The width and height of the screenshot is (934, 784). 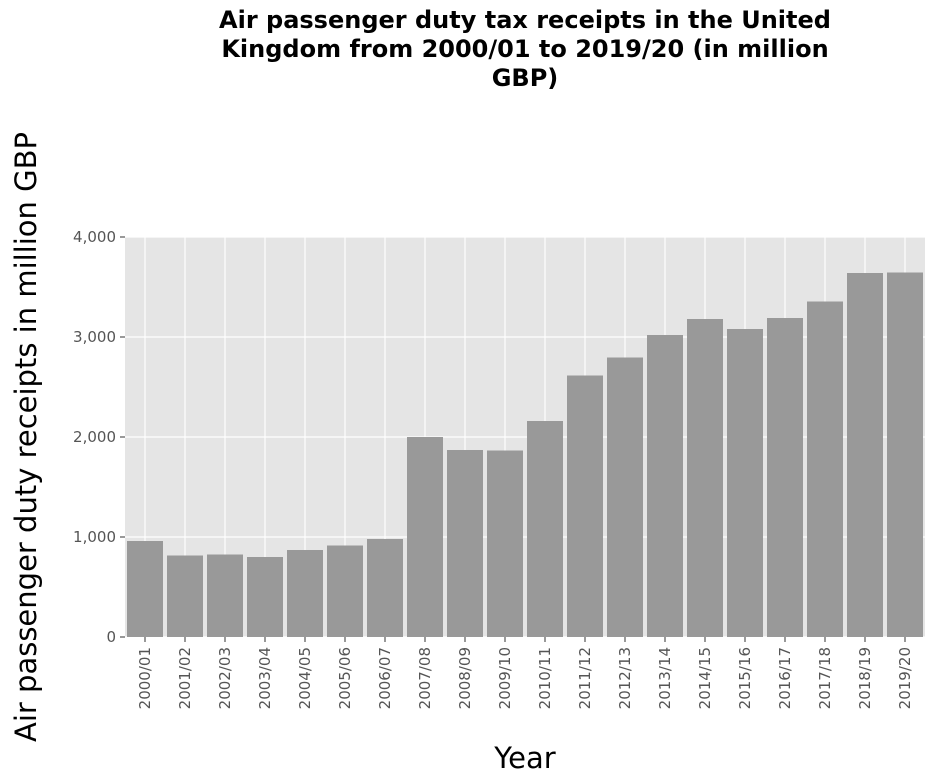 I want to click on x-tick-label: 2008/09, so click(x=465, y=678).